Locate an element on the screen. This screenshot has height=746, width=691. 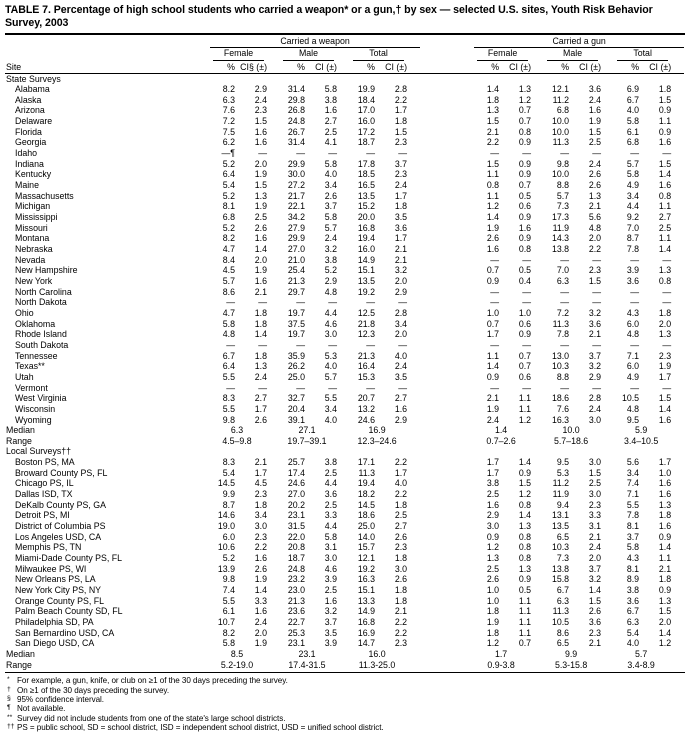
value-cell: 3.8 is located at coordinates (330, 462).